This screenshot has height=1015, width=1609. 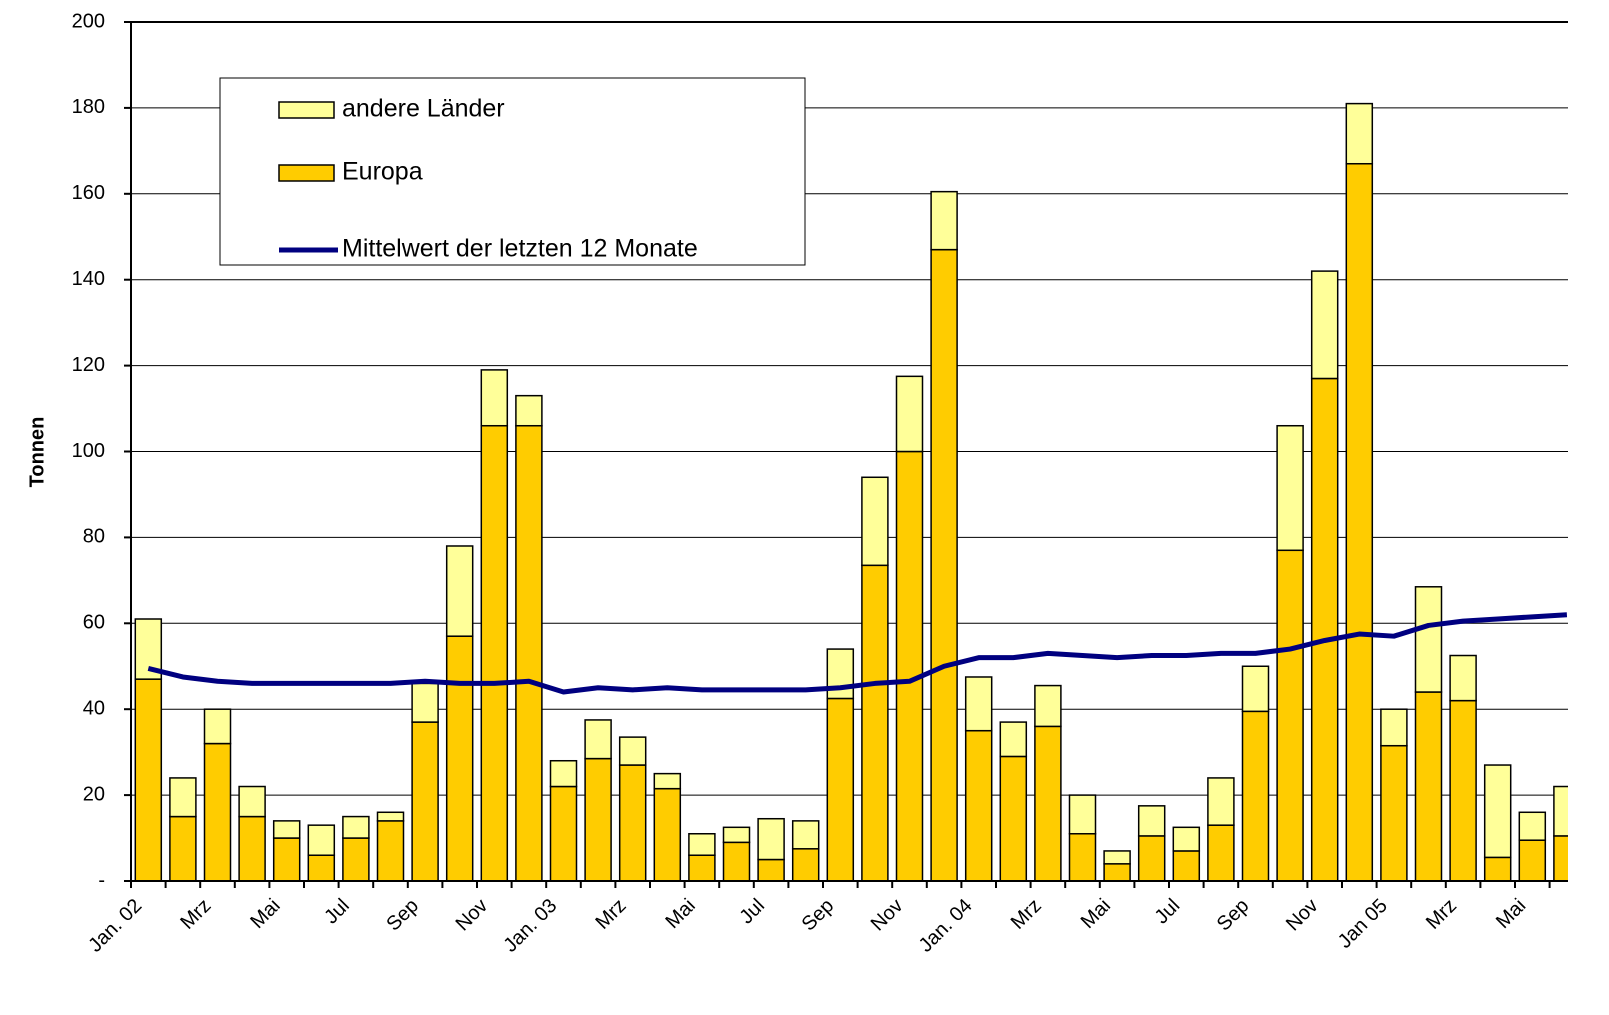 I want to click on y-tick-label: 120, so click(x=88, y=365).